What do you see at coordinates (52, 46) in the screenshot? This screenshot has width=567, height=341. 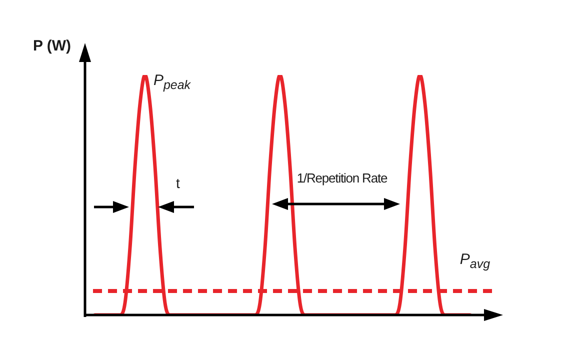 I see `y-axis-title: P (W)` at bounding box center [52, 46].